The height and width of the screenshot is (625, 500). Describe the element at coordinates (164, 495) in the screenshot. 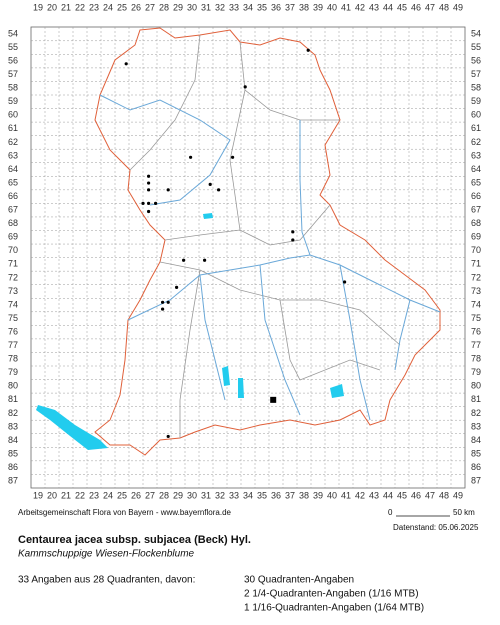

I see `x-label-bottom: 28` at that location.